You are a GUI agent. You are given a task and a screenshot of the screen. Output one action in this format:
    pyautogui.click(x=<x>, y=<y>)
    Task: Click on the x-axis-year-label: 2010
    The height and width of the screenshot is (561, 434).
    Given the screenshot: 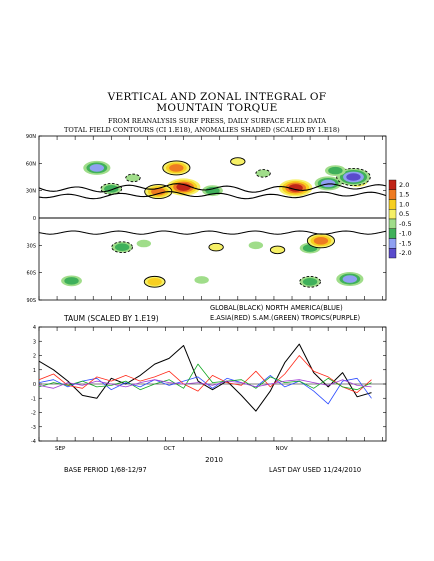 What is the action you would take?
    pyautogui.click(x=214, y=460)
    